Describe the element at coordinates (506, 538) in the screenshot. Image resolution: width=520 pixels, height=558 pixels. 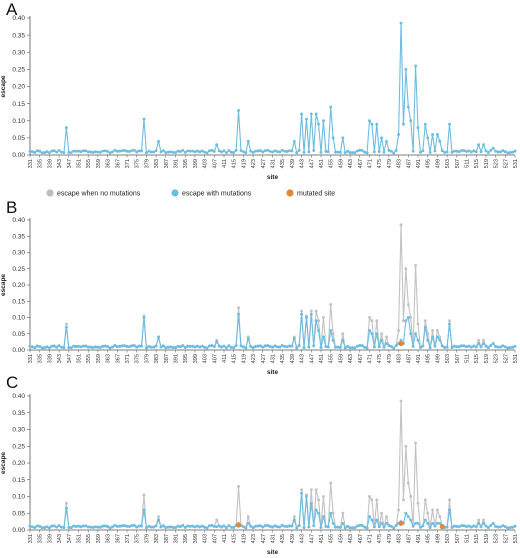
I see `x-tick-label: 527` at that location.